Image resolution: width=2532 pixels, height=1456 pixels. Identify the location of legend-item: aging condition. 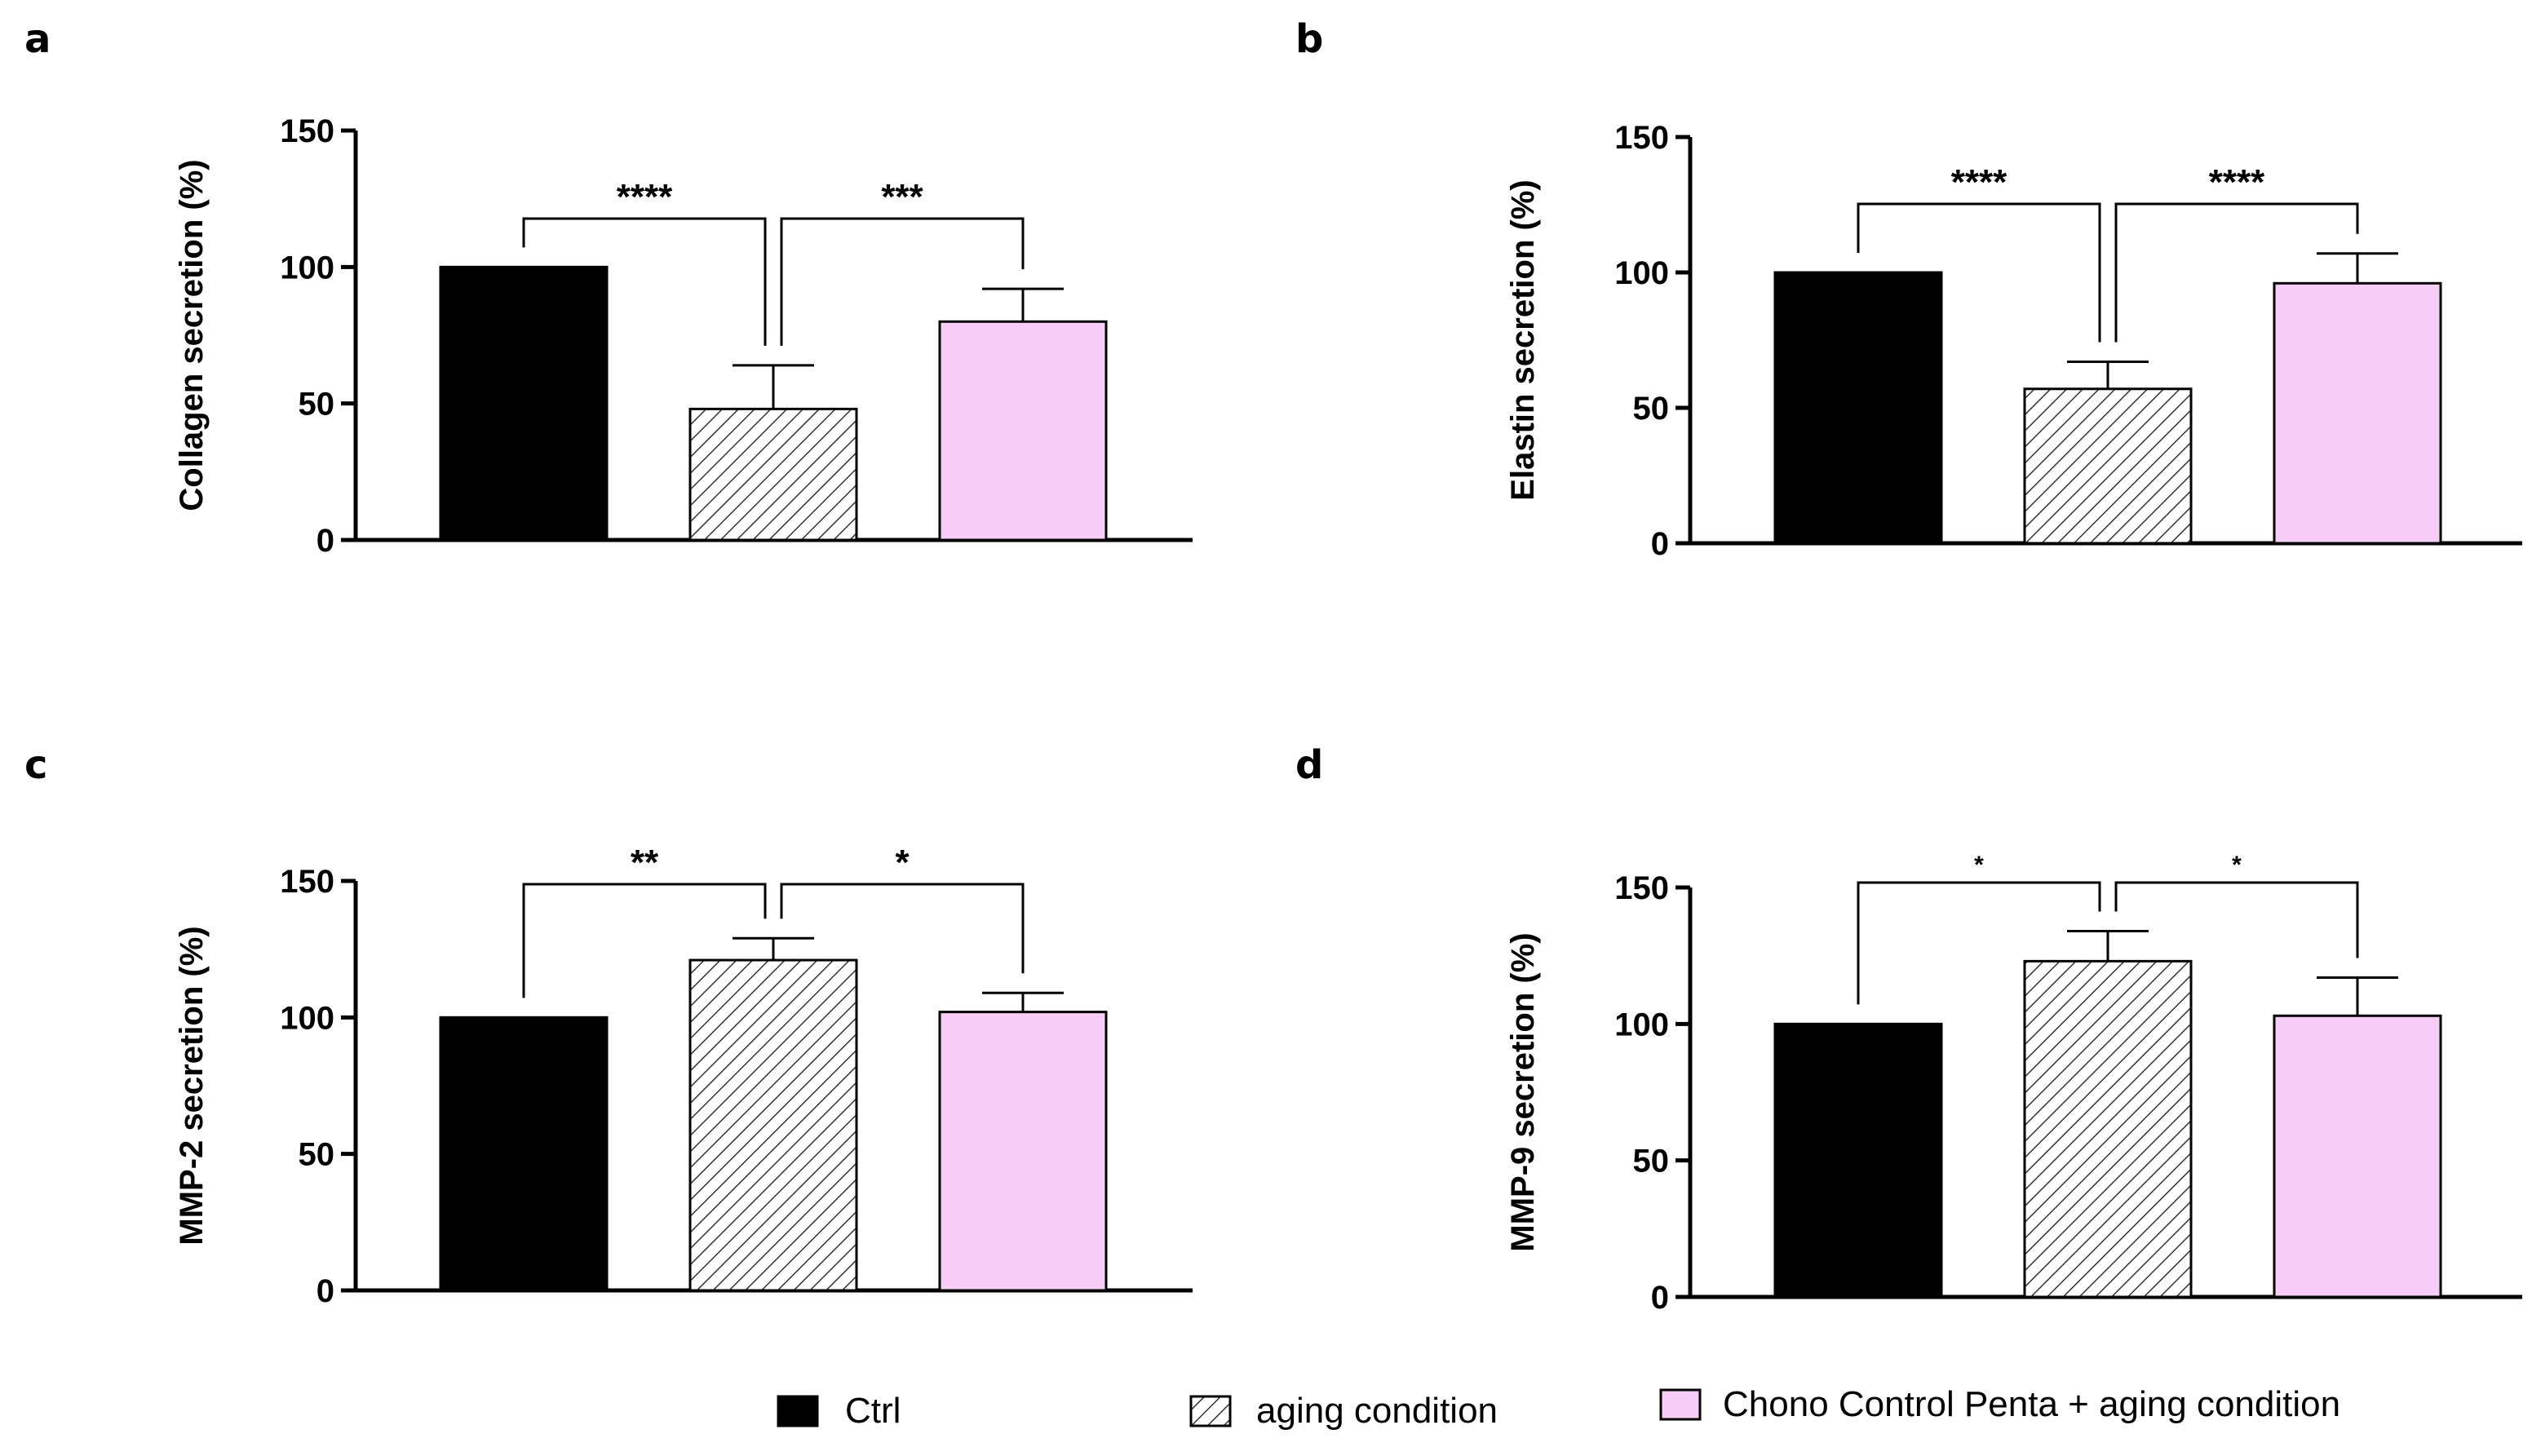
(1344, 1411).